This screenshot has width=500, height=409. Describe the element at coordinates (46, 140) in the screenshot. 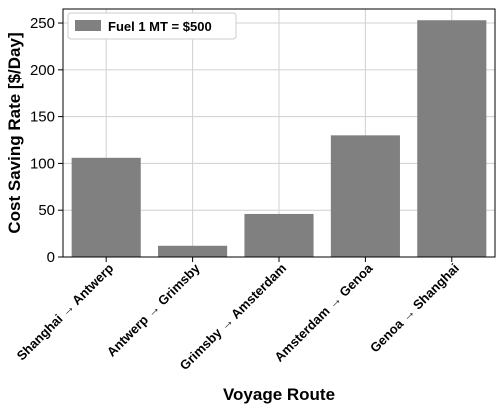

I see `y-axis-ticks: 0 50 100 150 200 250` at that location.